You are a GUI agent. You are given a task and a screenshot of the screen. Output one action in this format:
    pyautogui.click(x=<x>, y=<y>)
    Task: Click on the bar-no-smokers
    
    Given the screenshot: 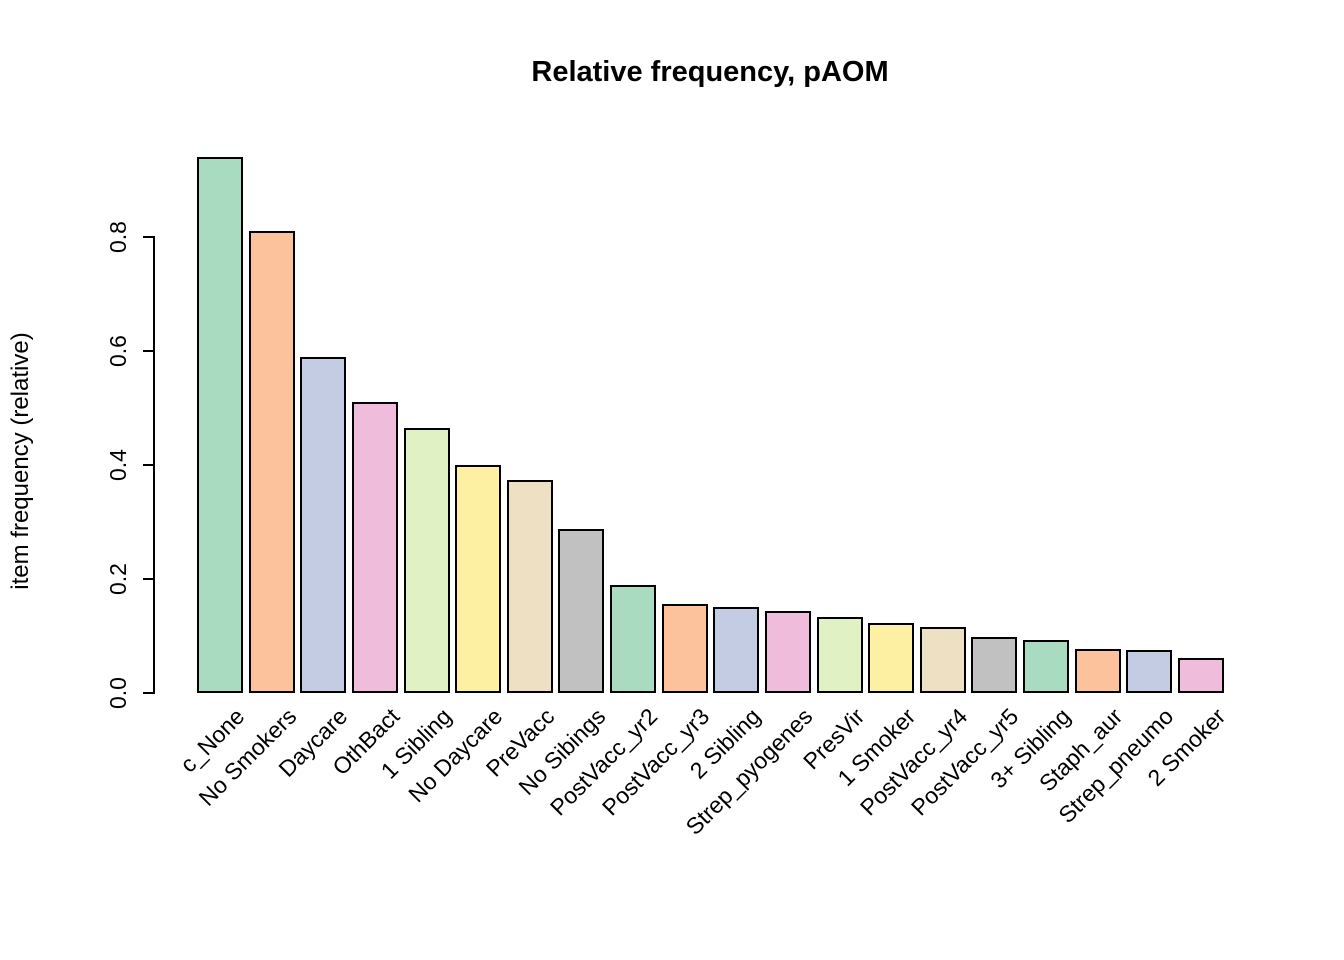 What is the action you would take?
    pyautogui.click(x=272, y=462)
    